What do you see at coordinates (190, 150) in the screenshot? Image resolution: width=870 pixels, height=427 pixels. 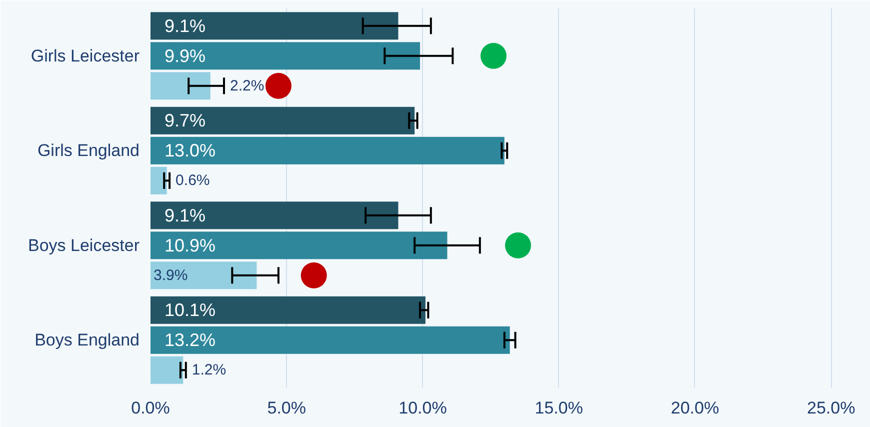 I see `data-label: 13.0%` at bounding box center [190, 150].